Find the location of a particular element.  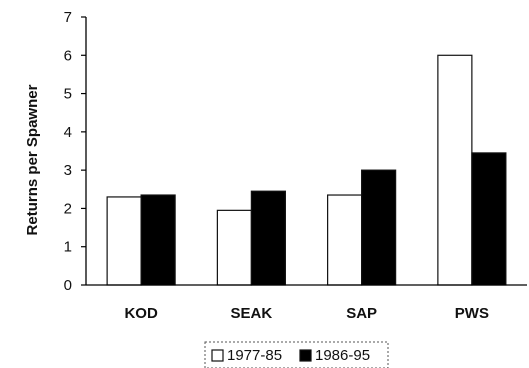

bar-1977-85-SAP is located at coordinates (345, 240).